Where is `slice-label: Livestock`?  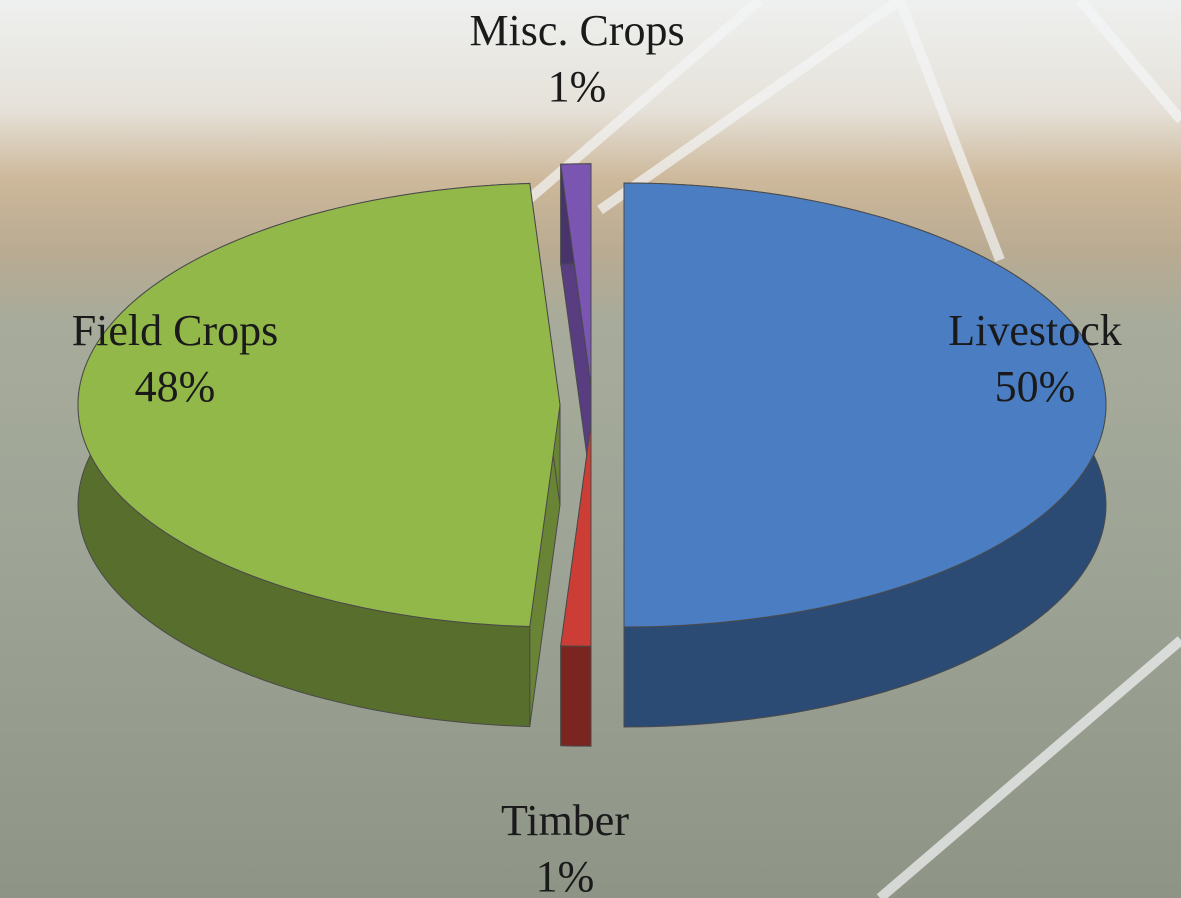
slice-label: Livestock is located at coordinates (1035, 330).